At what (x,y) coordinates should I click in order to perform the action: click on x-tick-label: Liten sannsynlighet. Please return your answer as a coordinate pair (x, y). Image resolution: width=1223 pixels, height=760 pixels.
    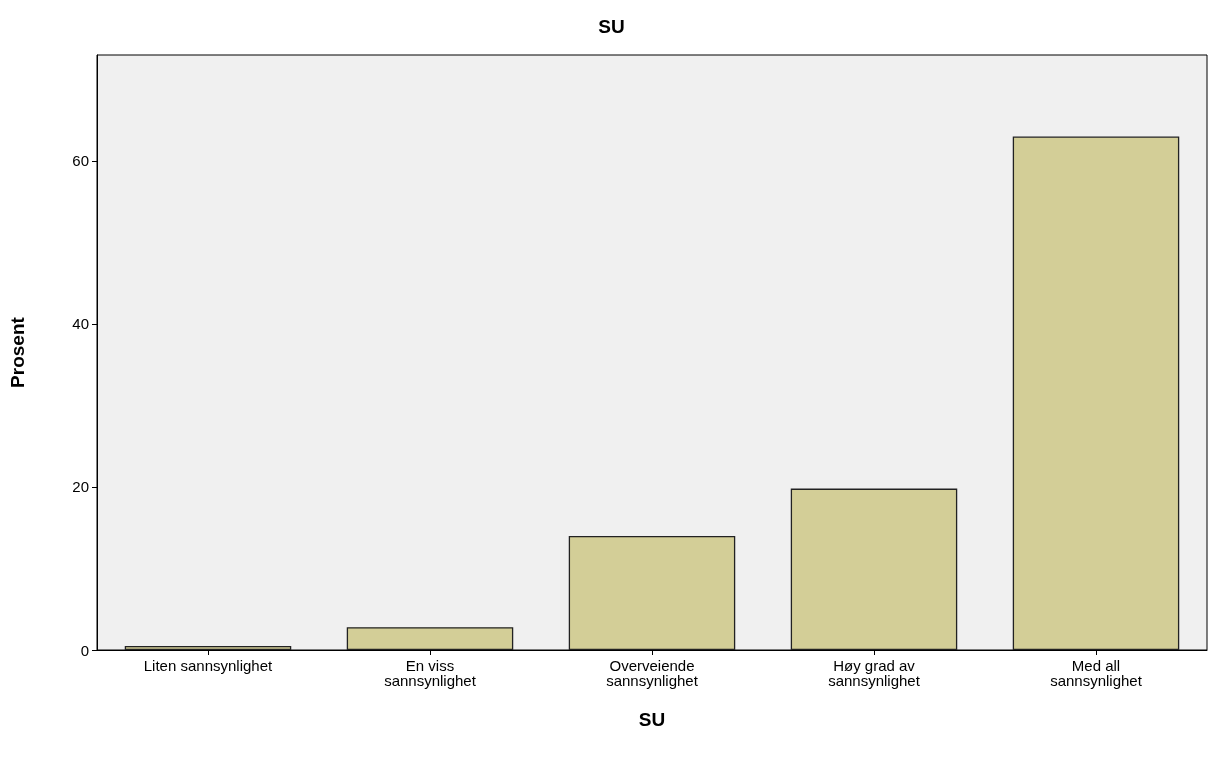
    Looking at the image, I should click on (208, 665).